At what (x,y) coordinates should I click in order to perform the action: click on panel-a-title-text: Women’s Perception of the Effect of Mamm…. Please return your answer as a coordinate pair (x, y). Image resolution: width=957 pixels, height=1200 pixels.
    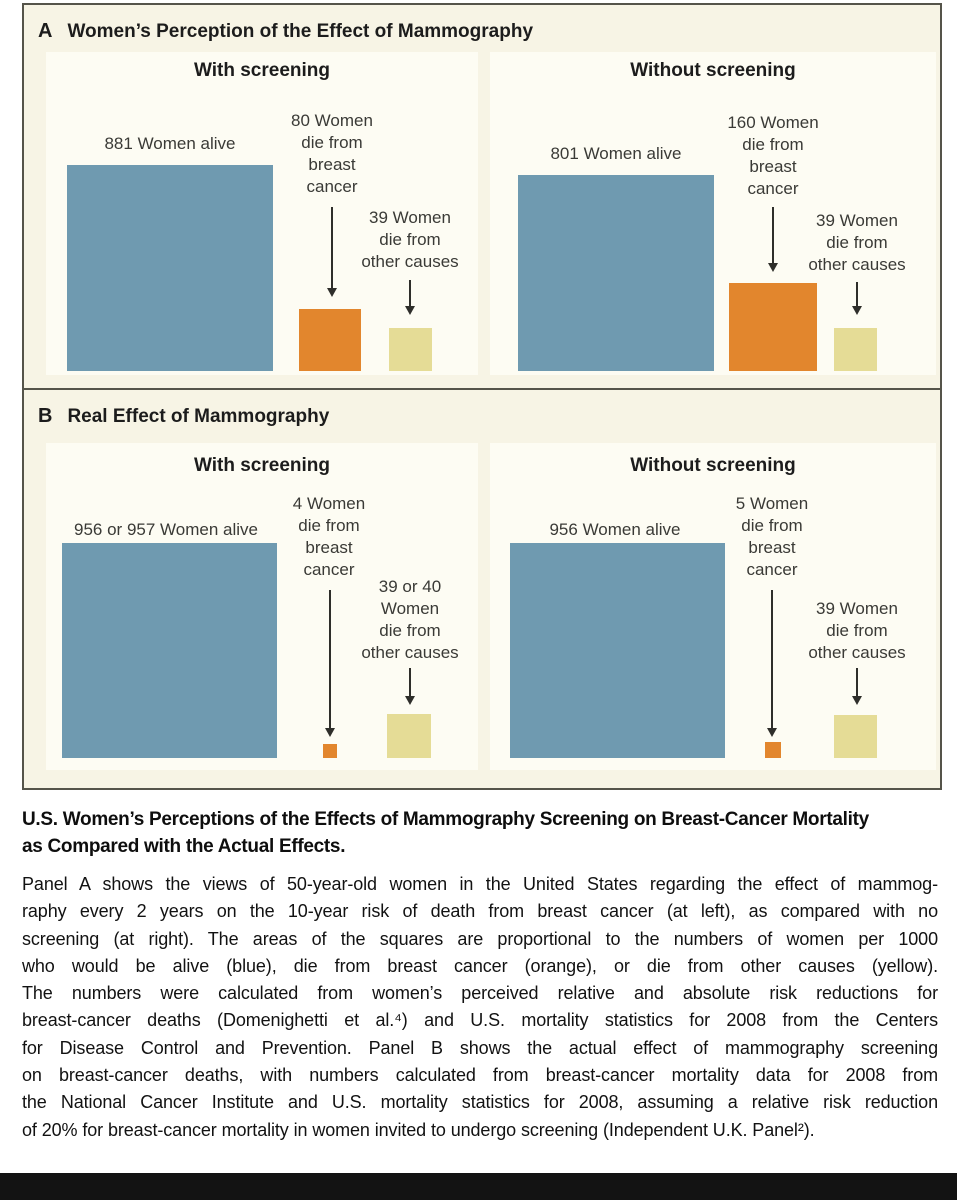
    Looking at the image, I should click on (300, 31).